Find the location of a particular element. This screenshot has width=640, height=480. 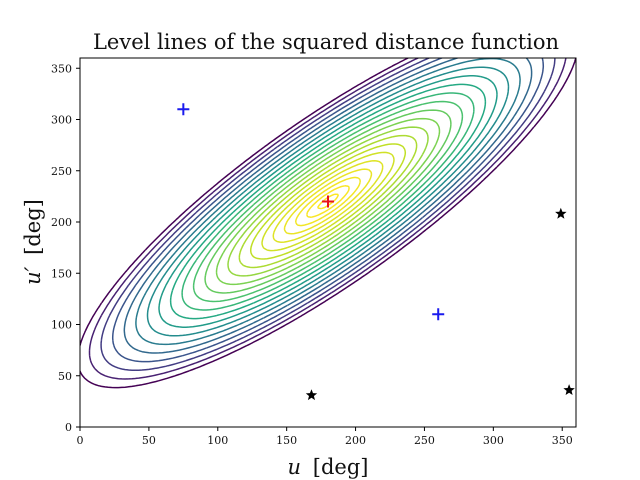

y-axis-label: u′ [deg] is located at coordinates (33, 242).